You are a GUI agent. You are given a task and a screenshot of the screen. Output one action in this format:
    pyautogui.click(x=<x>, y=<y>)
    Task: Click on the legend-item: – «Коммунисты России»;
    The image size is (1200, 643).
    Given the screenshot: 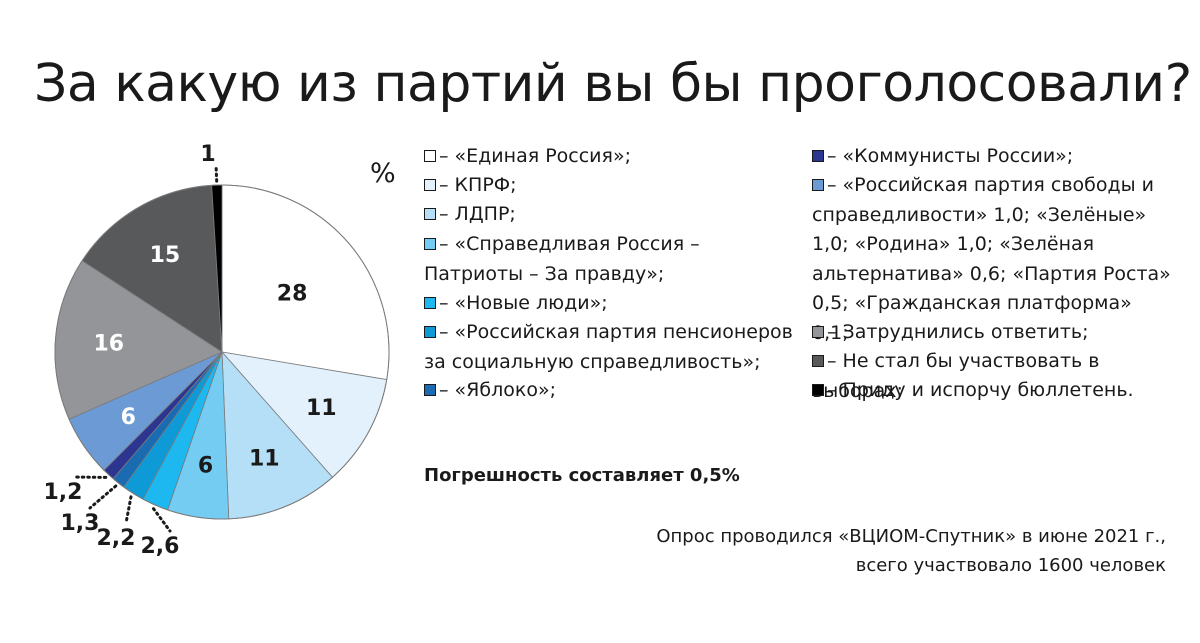 What is the action you would take?
    pyautogui.click(x=992, y=157)
    